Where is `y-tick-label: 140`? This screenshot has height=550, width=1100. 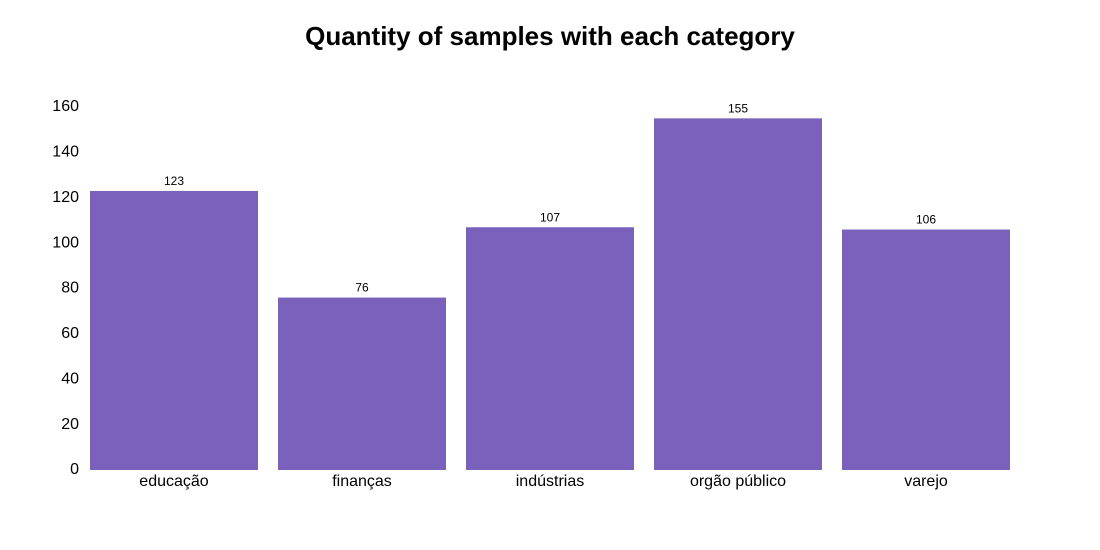
y-tick-label: 140 is located at coordinates (65, 152).